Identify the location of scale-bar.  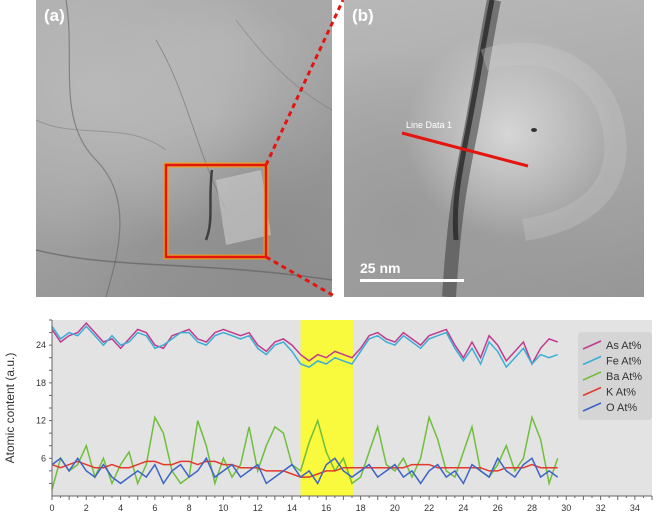
(412, 280).